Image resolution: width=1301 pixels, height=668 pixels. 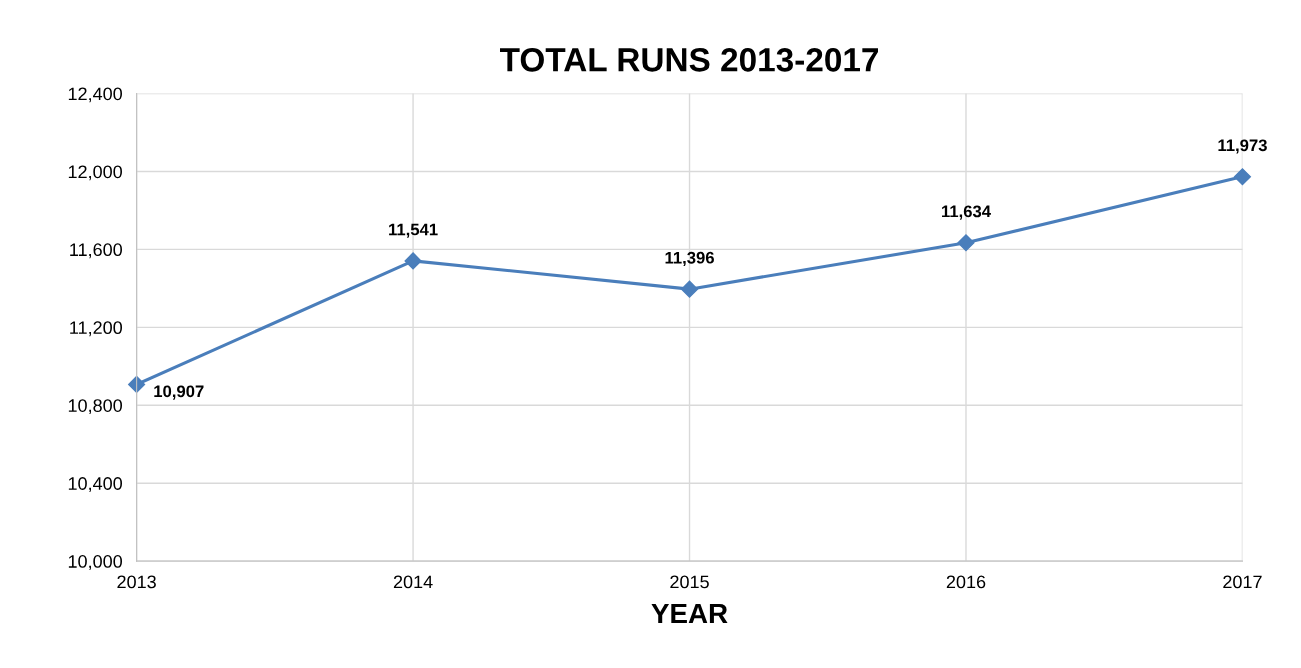 I want to click on y-tick-label: 11,200, so click(x=96, y=329).